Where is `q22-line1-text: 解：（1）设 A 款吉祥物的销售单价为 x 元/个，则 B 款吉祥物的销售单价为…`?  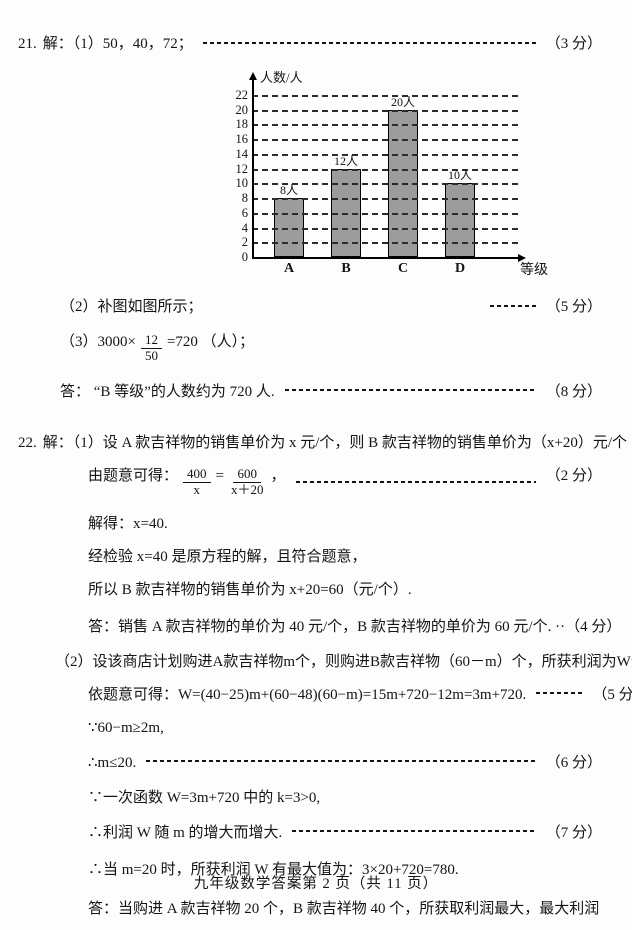
q22-line1-text: 解：（1）设 A 款吉祥物的销售单价为 x 元/个，则 B 款吉祥物的销售单价为… is located at coordinates (335, 442).